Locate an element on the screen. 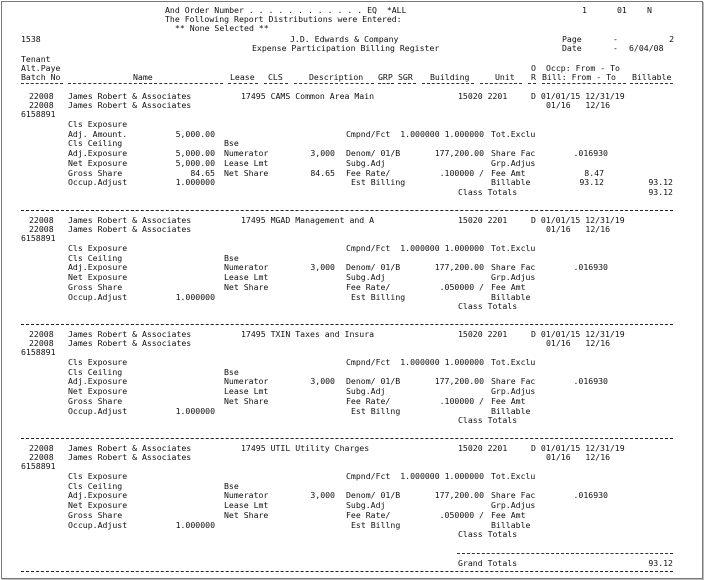 Image resolution: width=704 pixels, height=580 pixels. col-name: Name is located at coordinates (143, 77).